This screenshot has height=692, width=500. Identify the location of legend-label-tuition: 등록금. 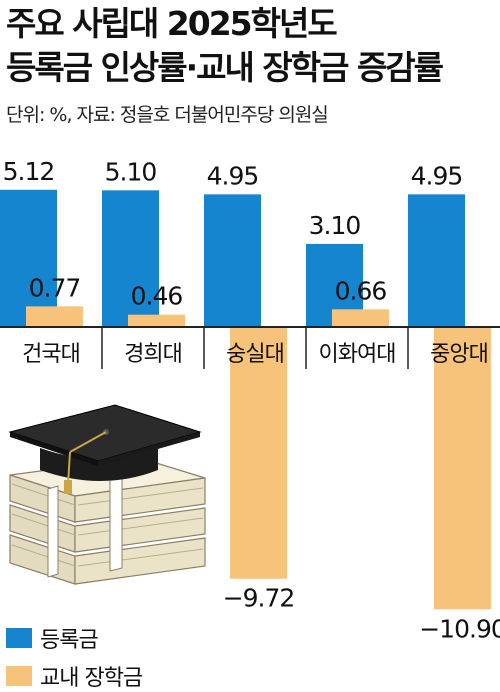
(69, 640).